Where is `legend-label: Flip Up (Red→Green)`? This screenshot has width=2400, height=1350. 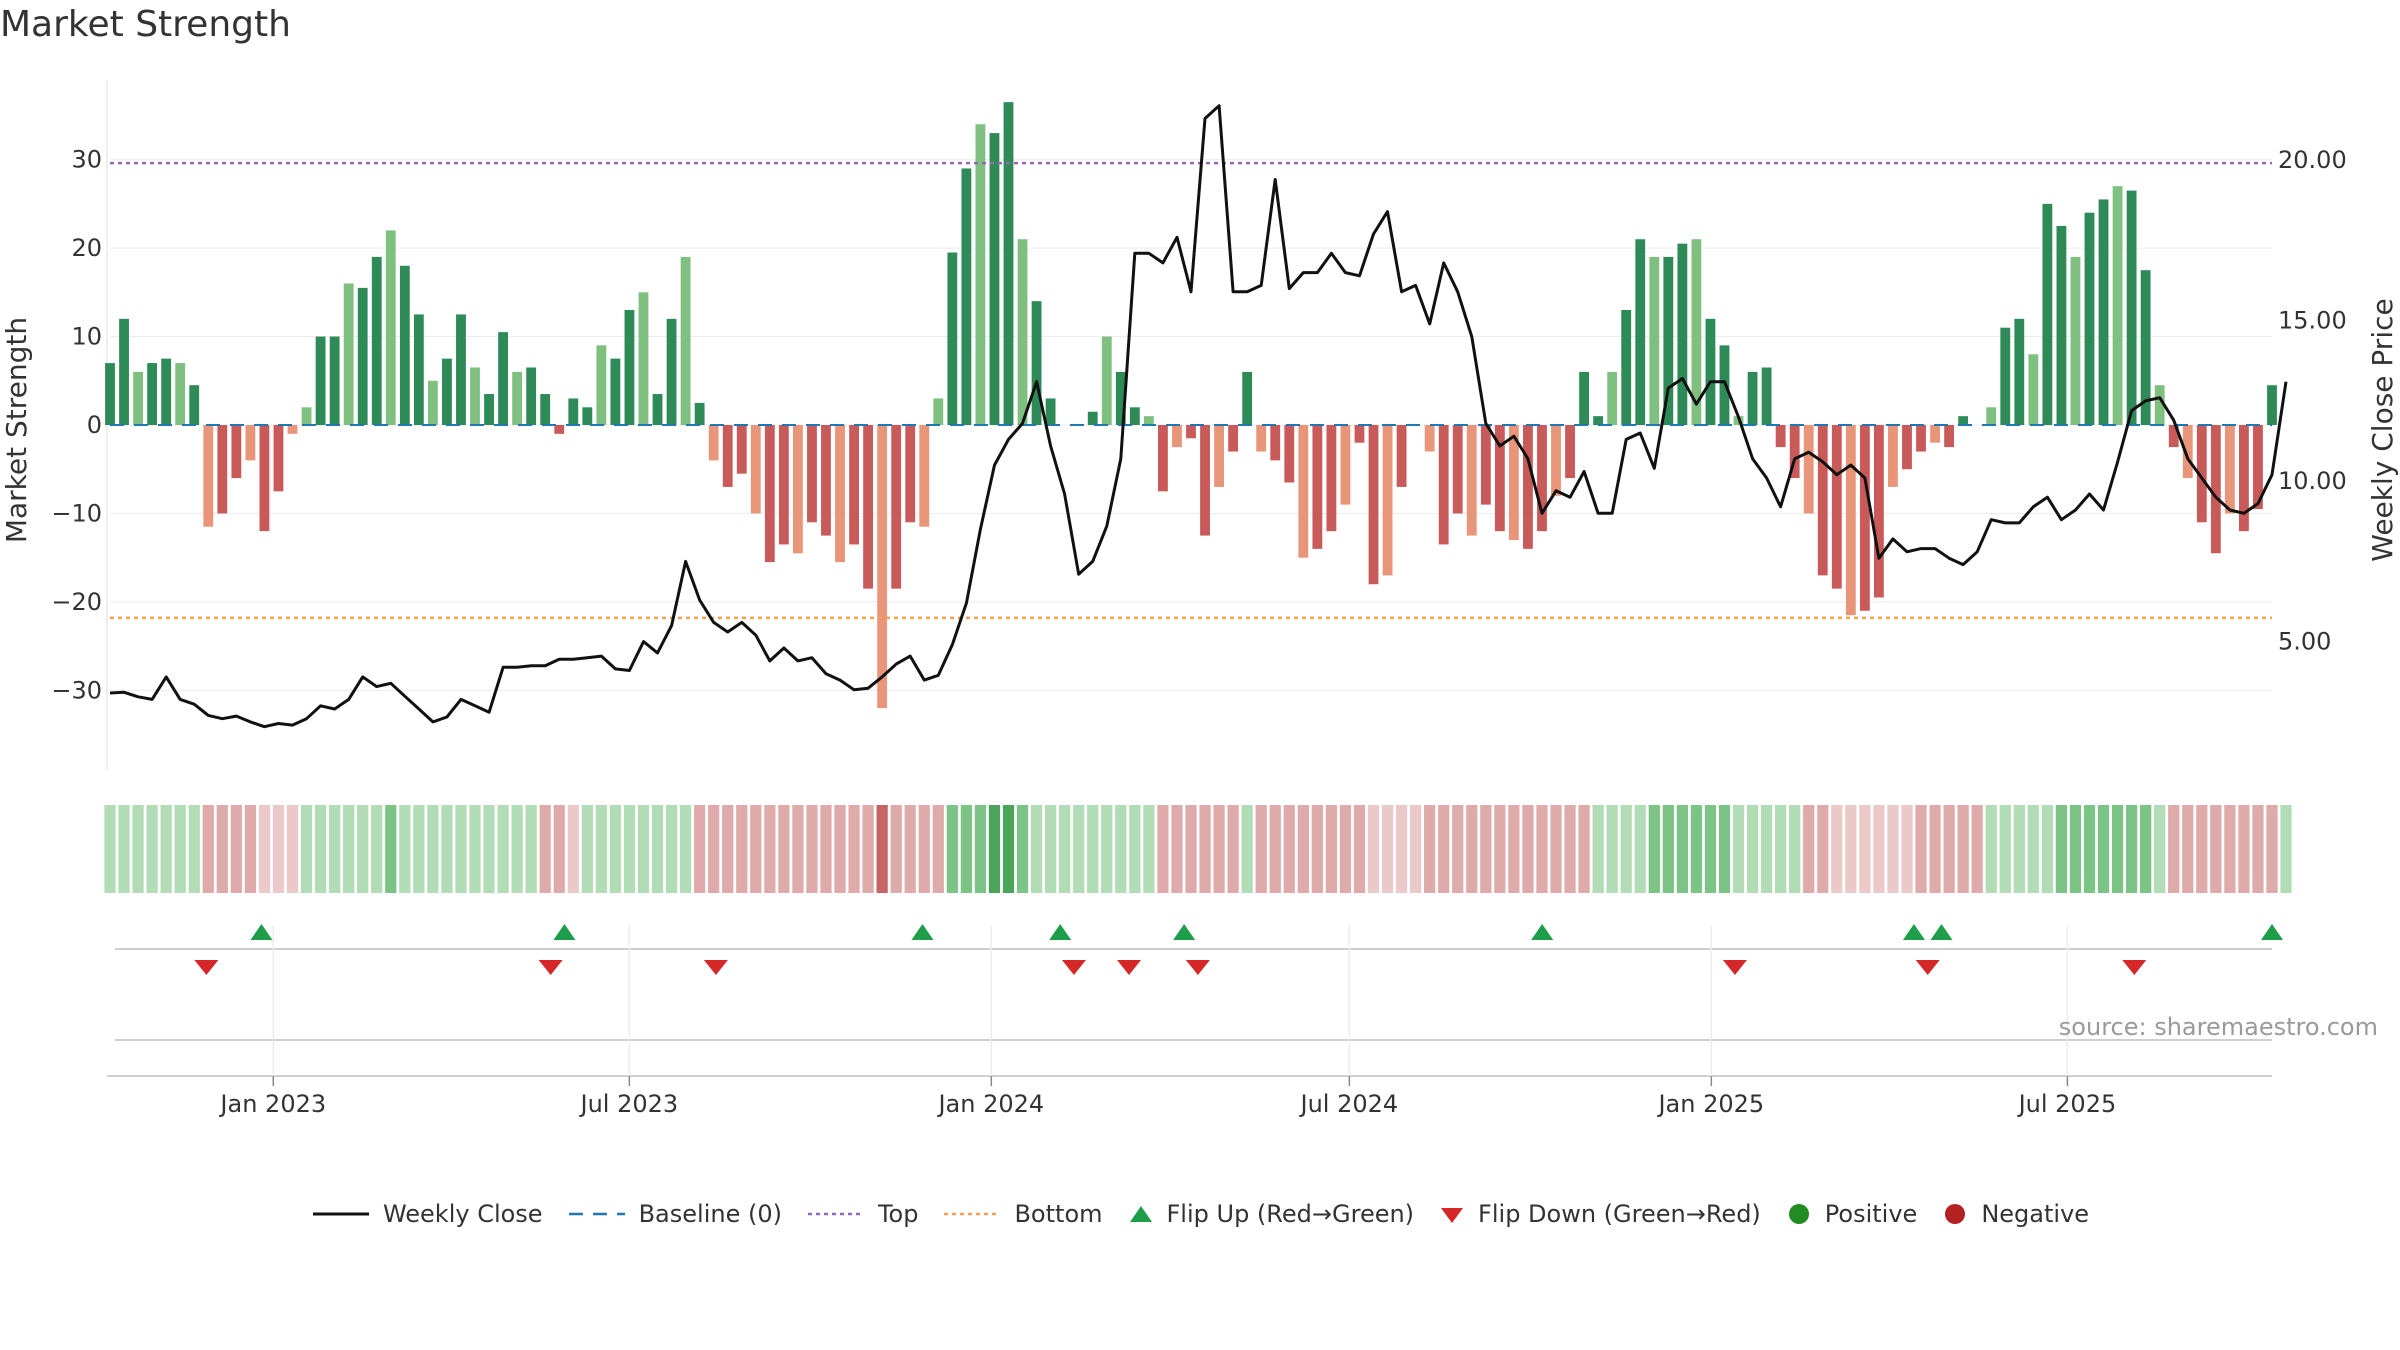 legend-label: Flip Up (Red→Green) is located at coordinates (1290, 1214).